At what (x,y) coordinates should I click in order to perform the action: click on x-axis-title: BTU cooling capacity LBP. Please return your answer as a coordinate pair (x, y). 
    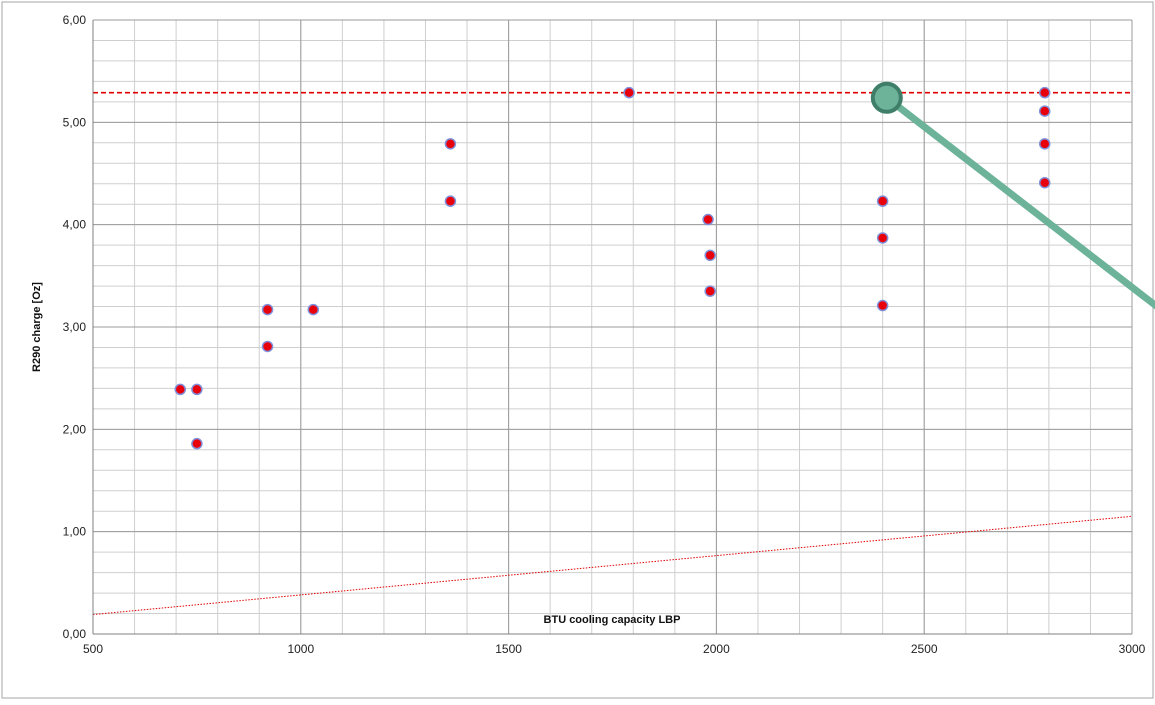
    Looking at the image, I should click on (612, 620).